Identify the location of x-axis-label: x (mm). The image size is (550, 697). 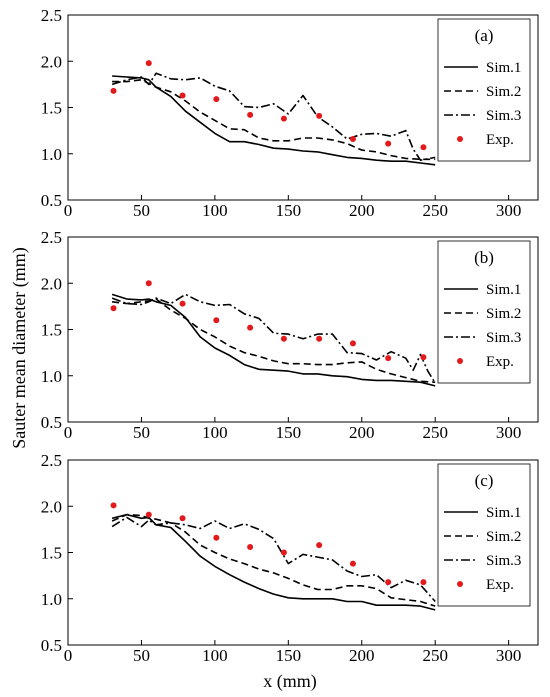
(290, 681).